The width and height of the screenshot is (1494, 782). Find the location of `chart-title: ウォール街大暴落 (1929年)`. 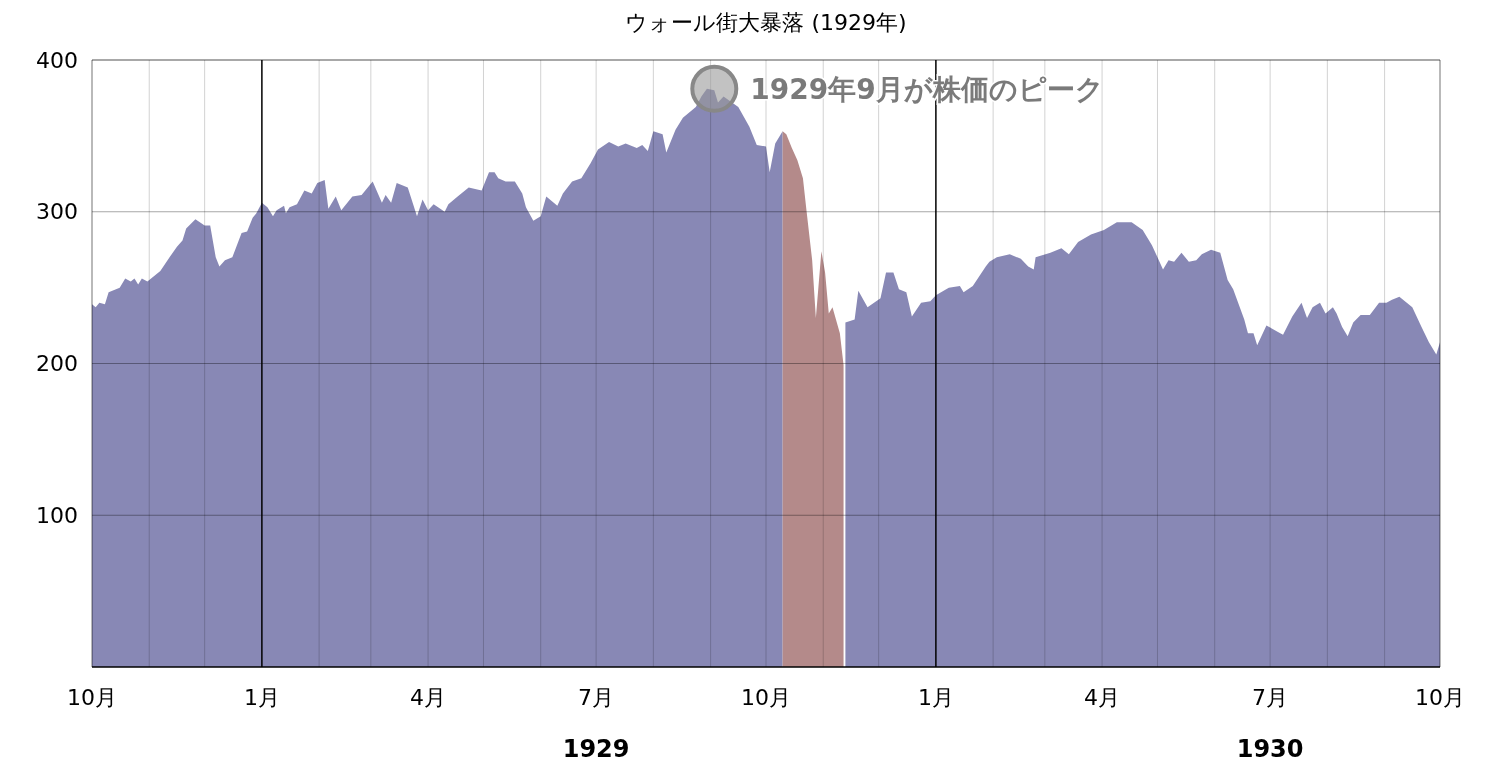

chart-title: ウォール街大暴落 (1929年) is located at coordinates (766, 22).